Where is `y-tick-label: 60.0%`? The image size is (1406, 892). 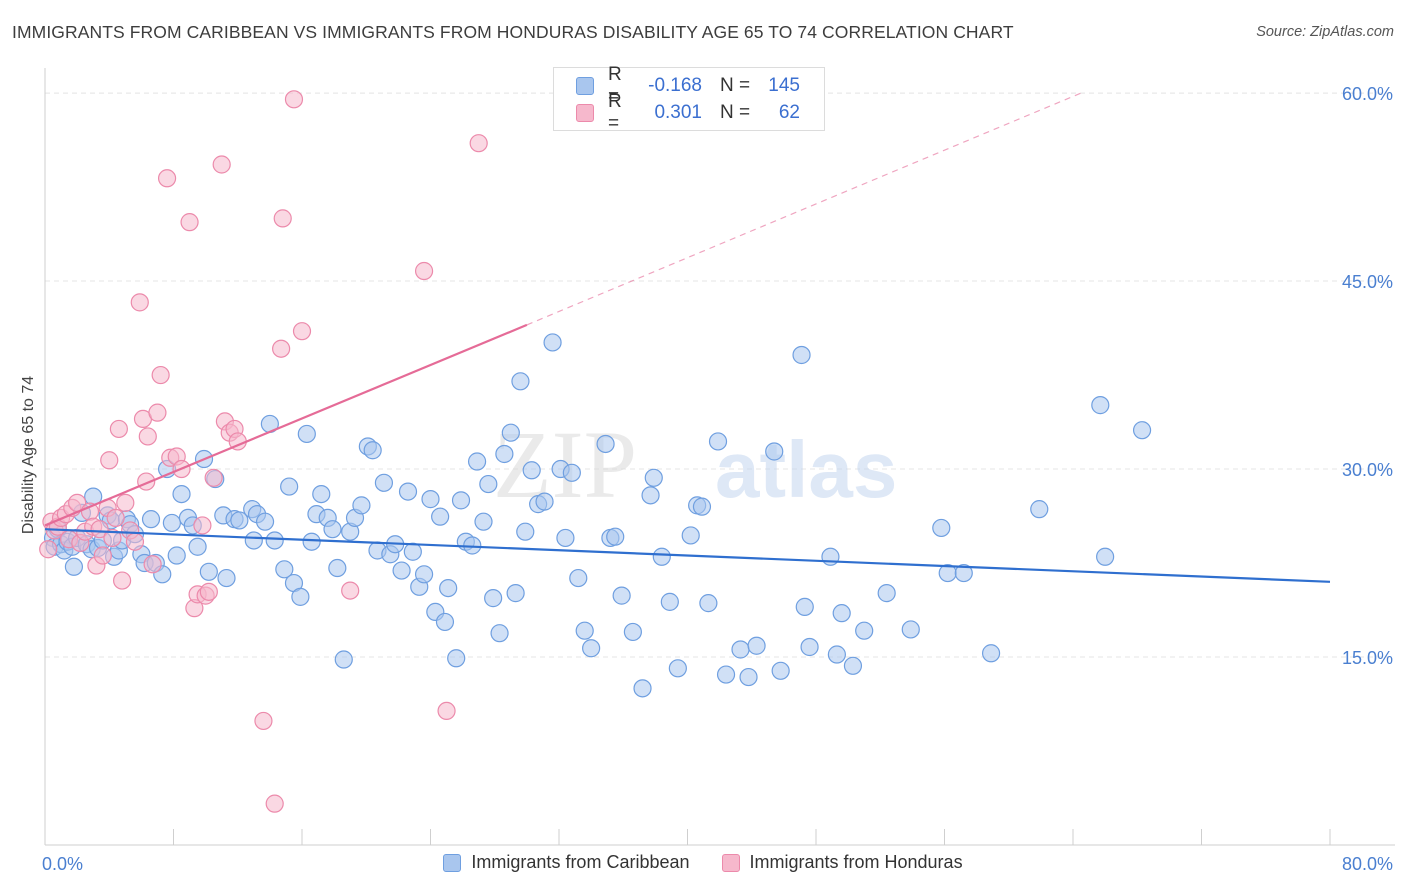
y-tick-label: 60.0% is located at coordinates (1367, 94).